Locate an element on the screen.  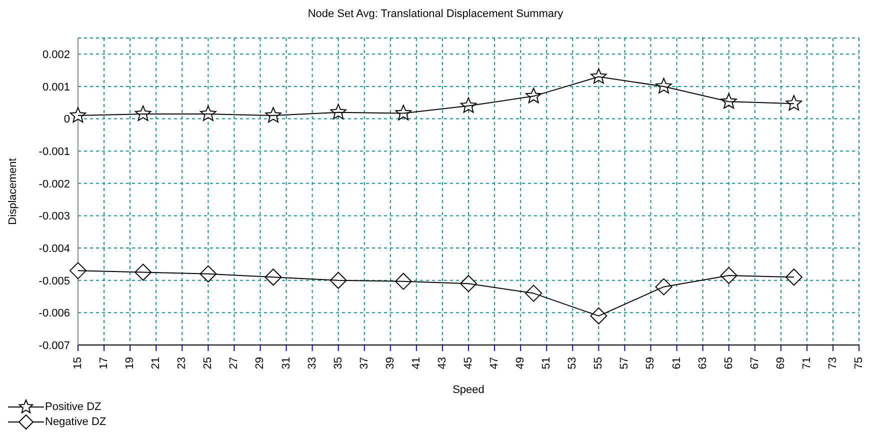
x-tick-label: 57 is located at coordinates (624, 363).